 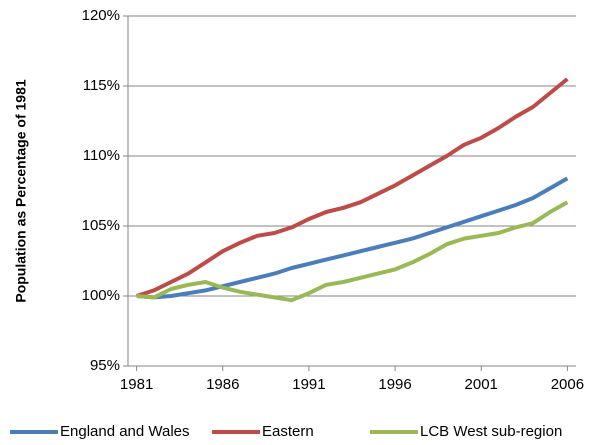 I want to click on y-tick-label: 115%, so click(x=101, y=85).